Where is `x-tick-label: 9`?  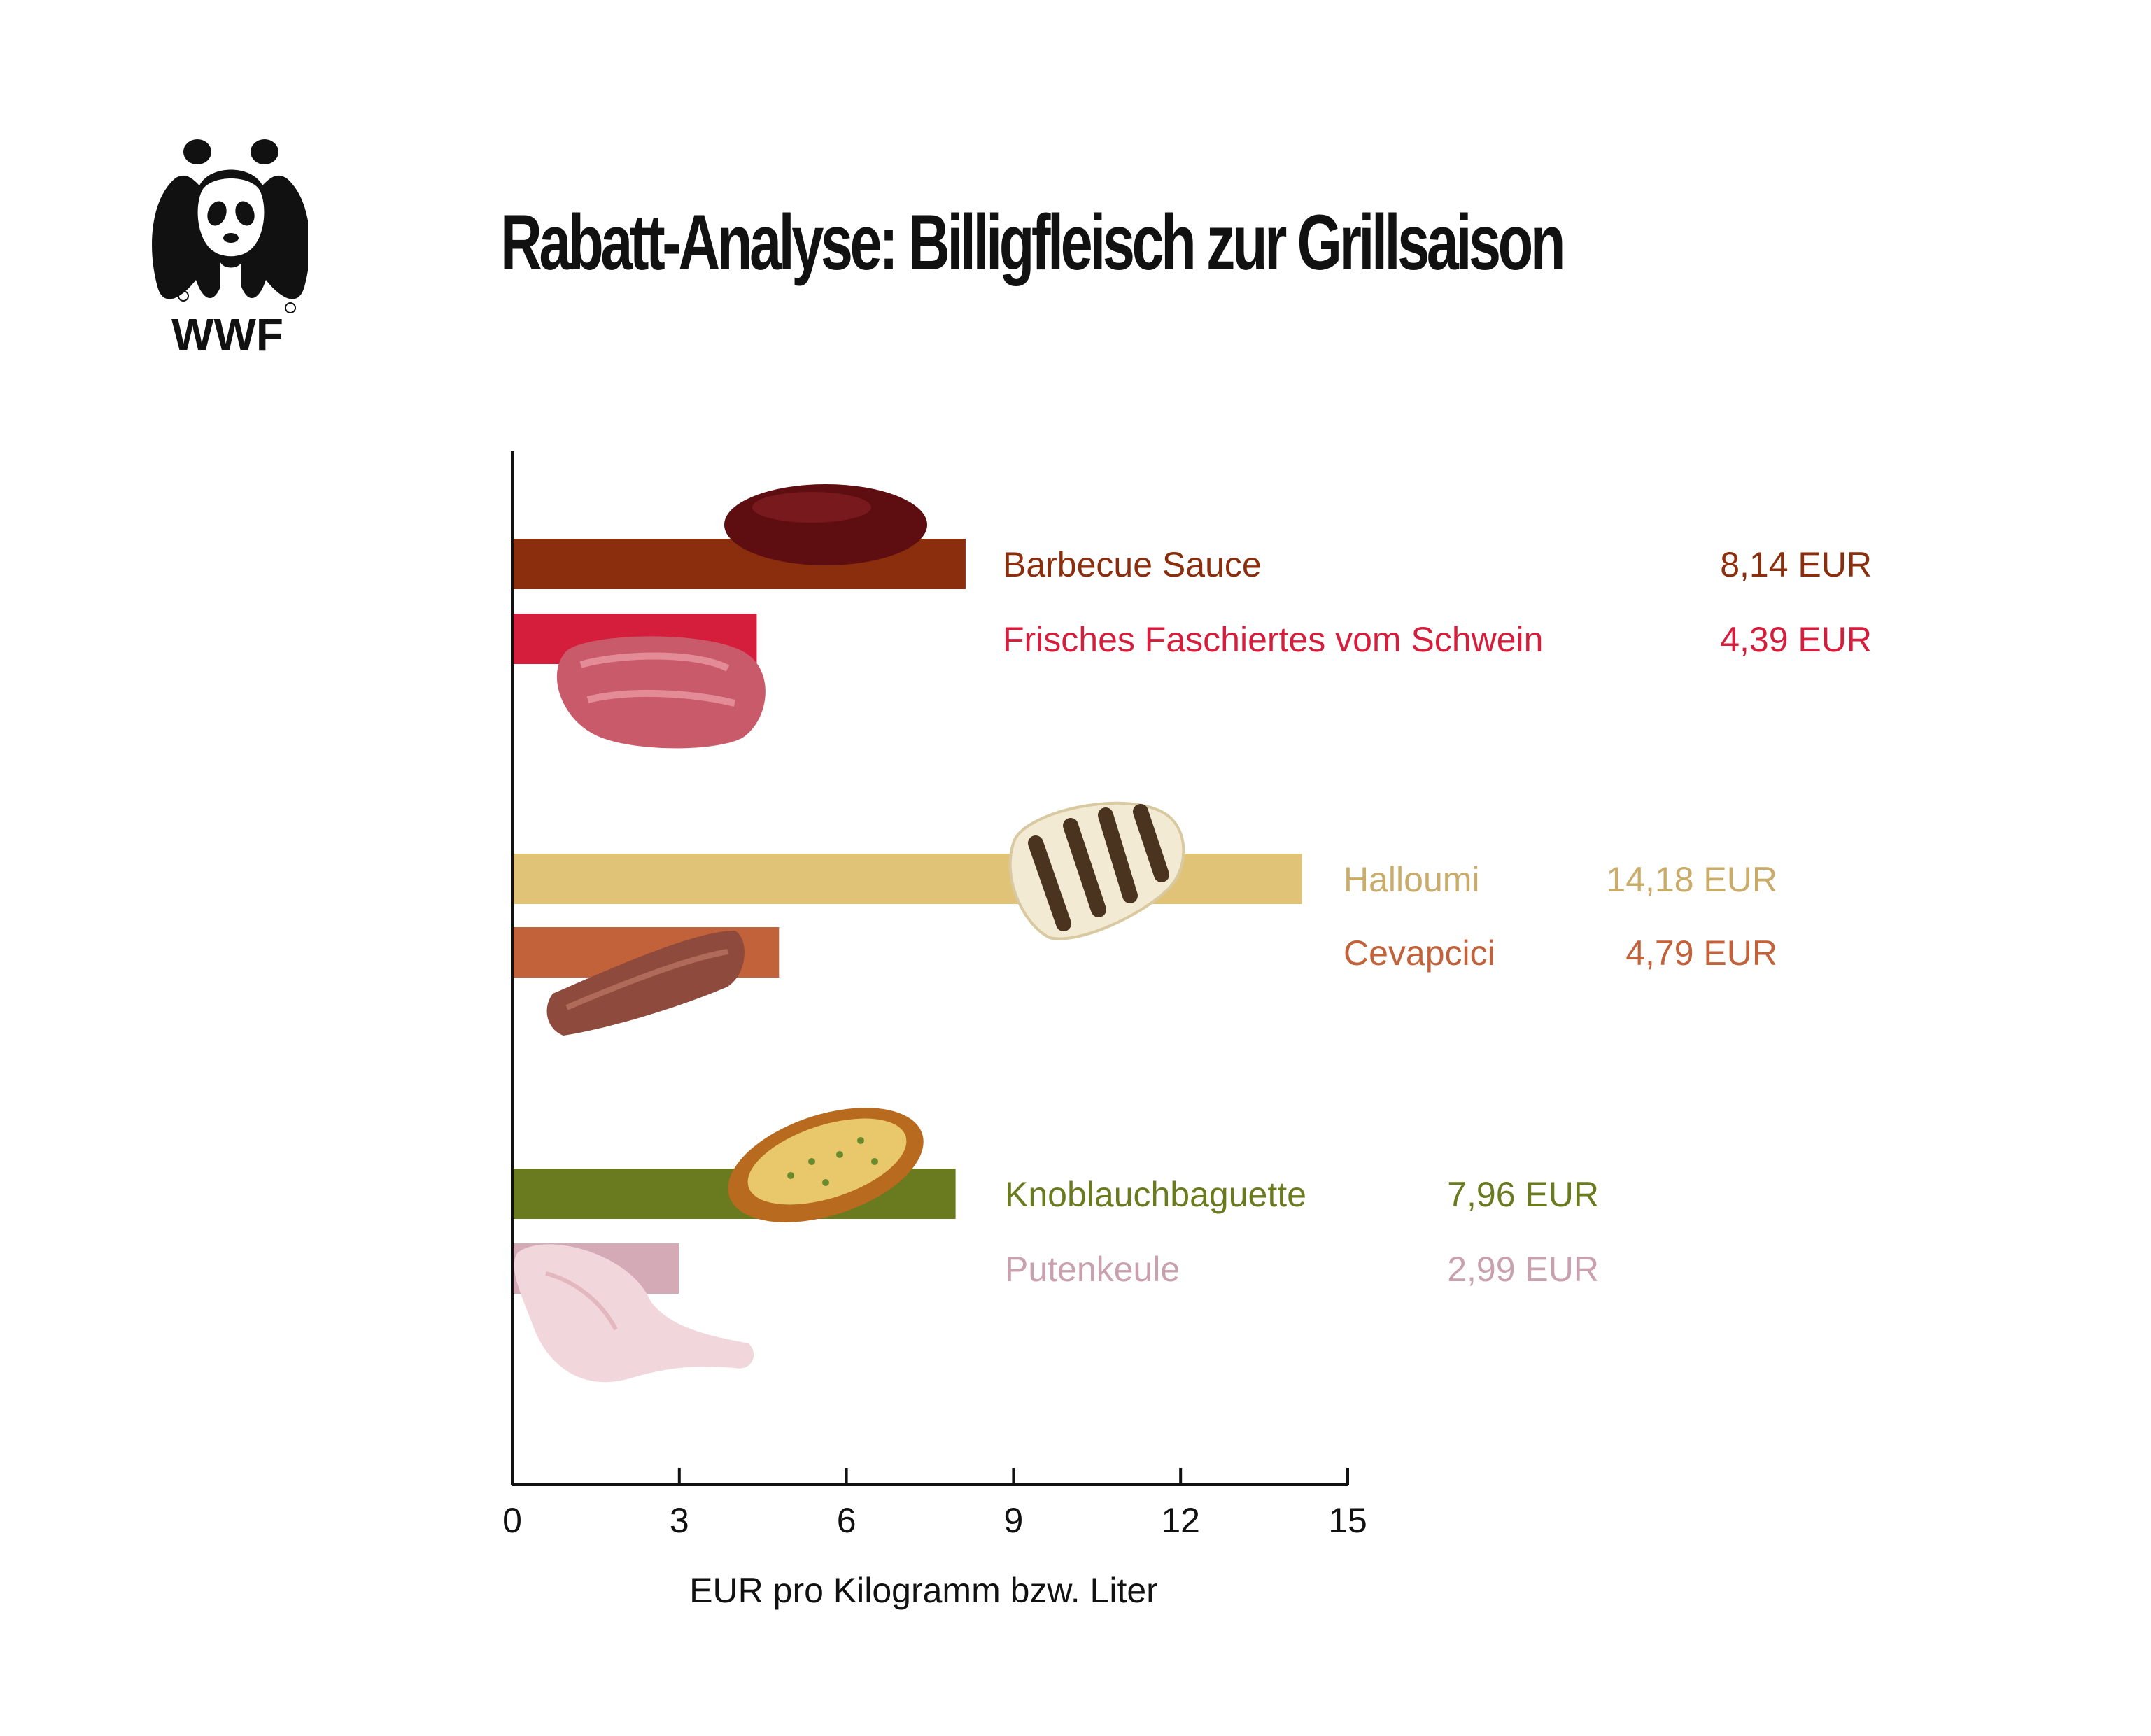
x-tick-label: 9 is located at coordinates (1013, 1520).